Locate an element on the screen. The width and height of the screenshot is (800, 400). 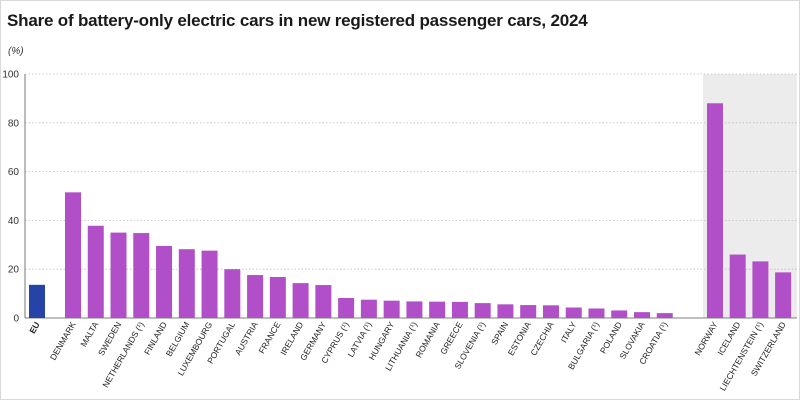
x-category-label: EU is located at coordinates (34, 327).